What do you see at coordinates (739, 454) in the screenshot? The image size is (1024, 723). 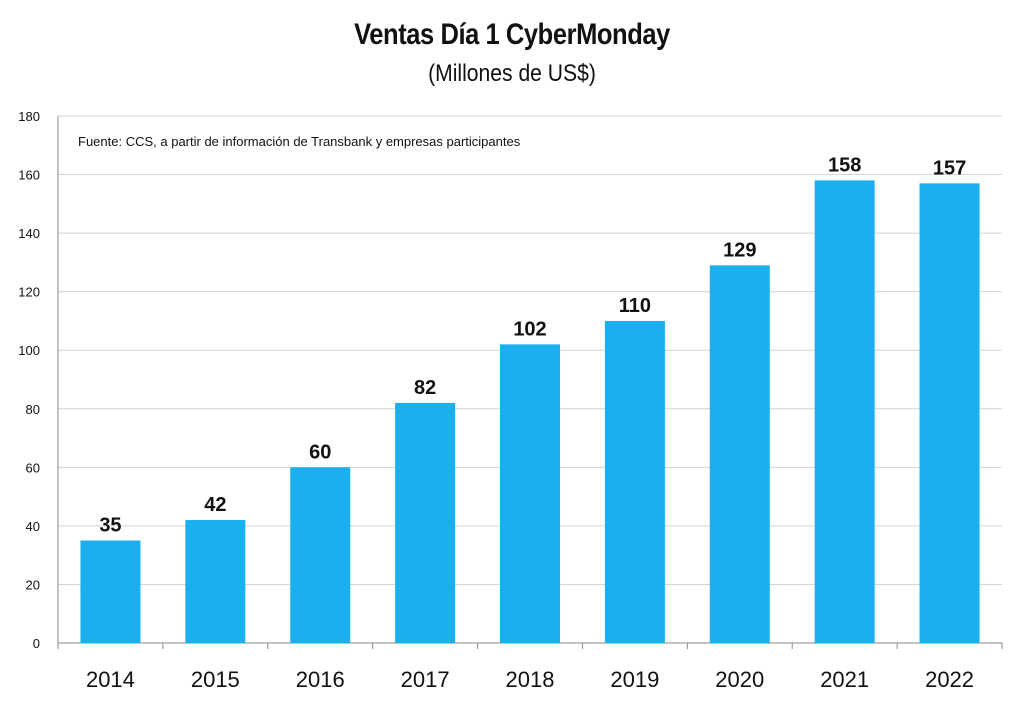 I see `bar-2020` at bounding box center [739, 454].